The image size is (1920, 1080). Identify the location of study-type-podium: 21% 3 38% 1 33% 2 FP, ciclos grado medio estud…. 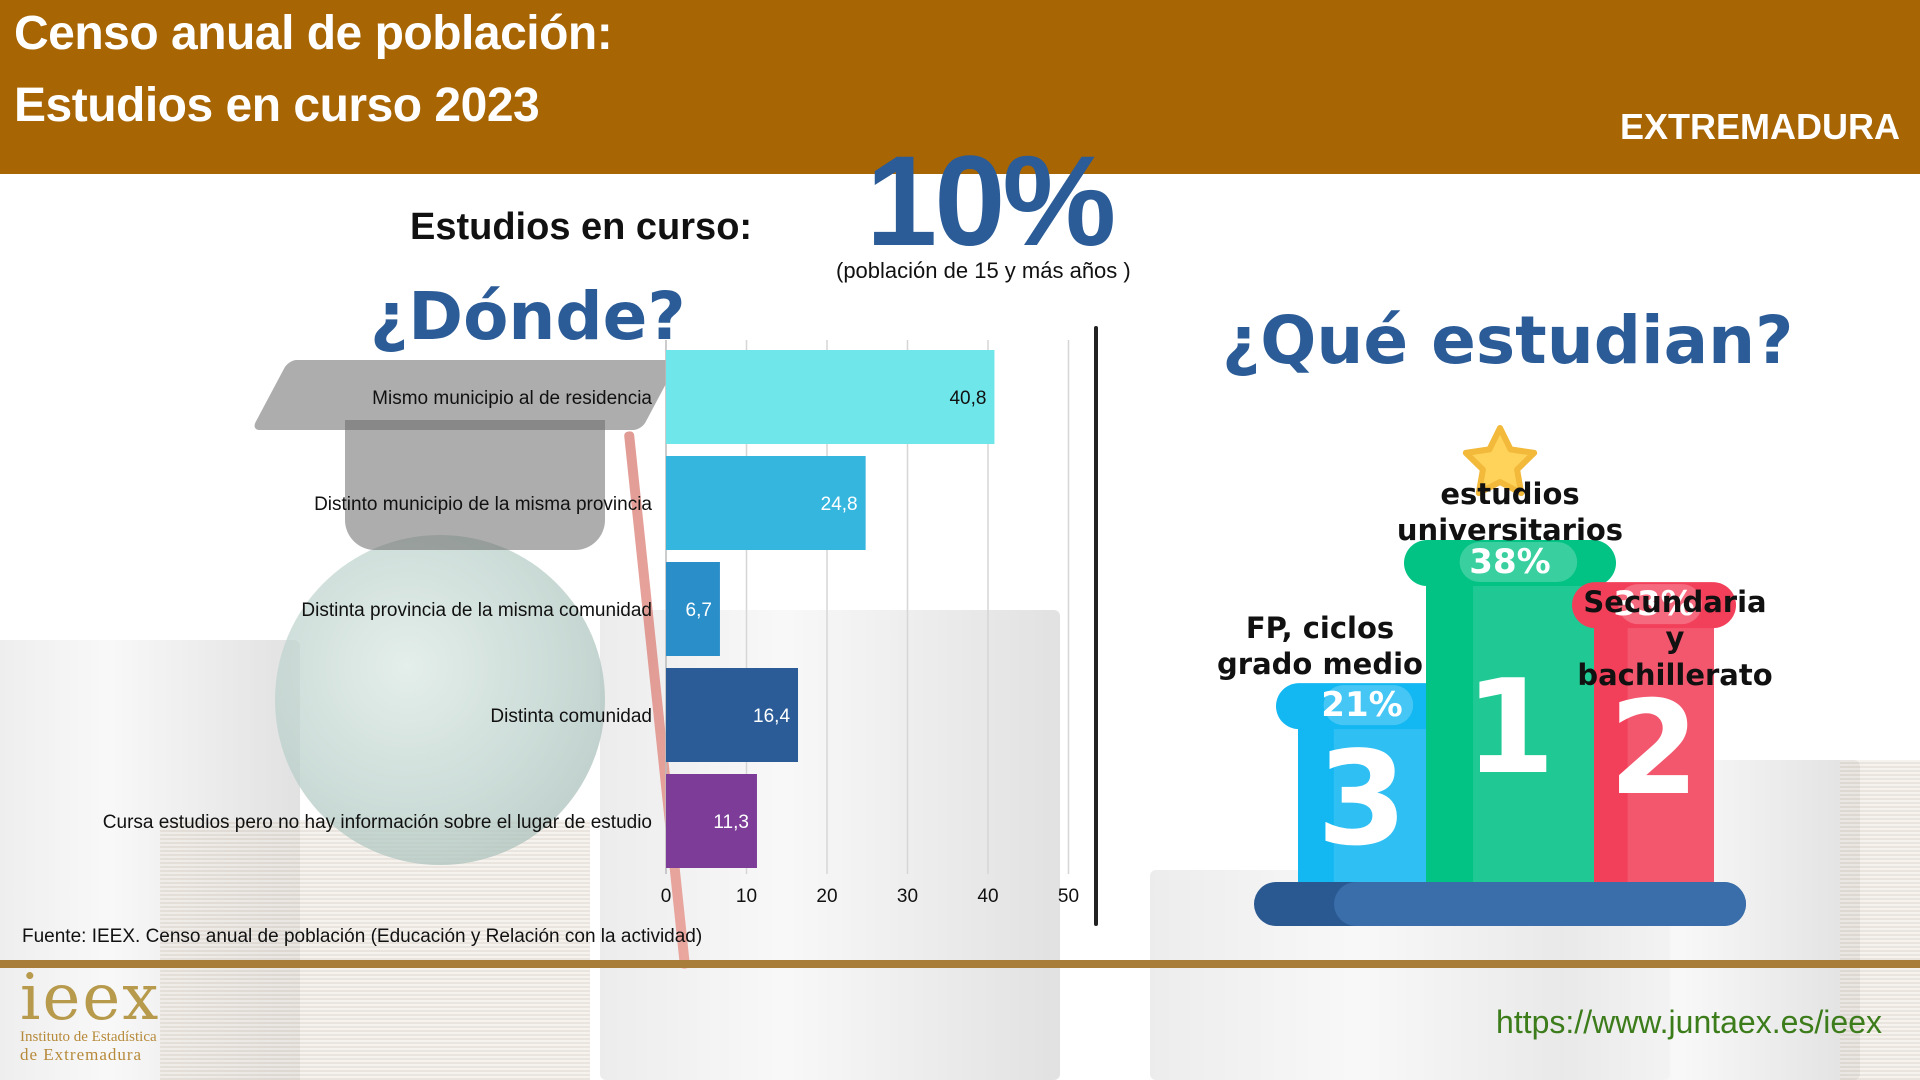
(1486, 680).